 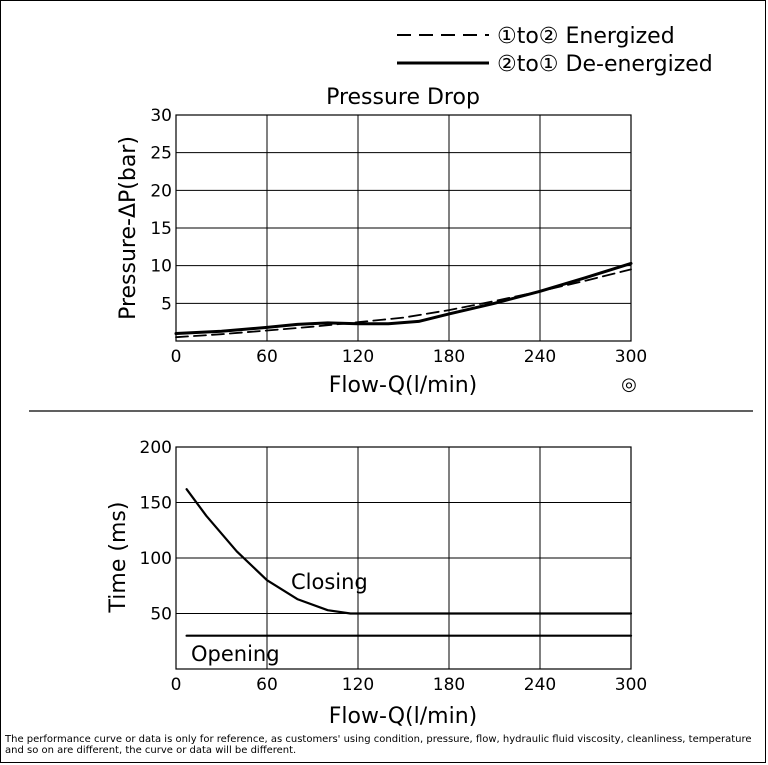 I want to click on pressure-drop-y-ticks: 5 10 15 20 25 30, so click(x=161, y=210).